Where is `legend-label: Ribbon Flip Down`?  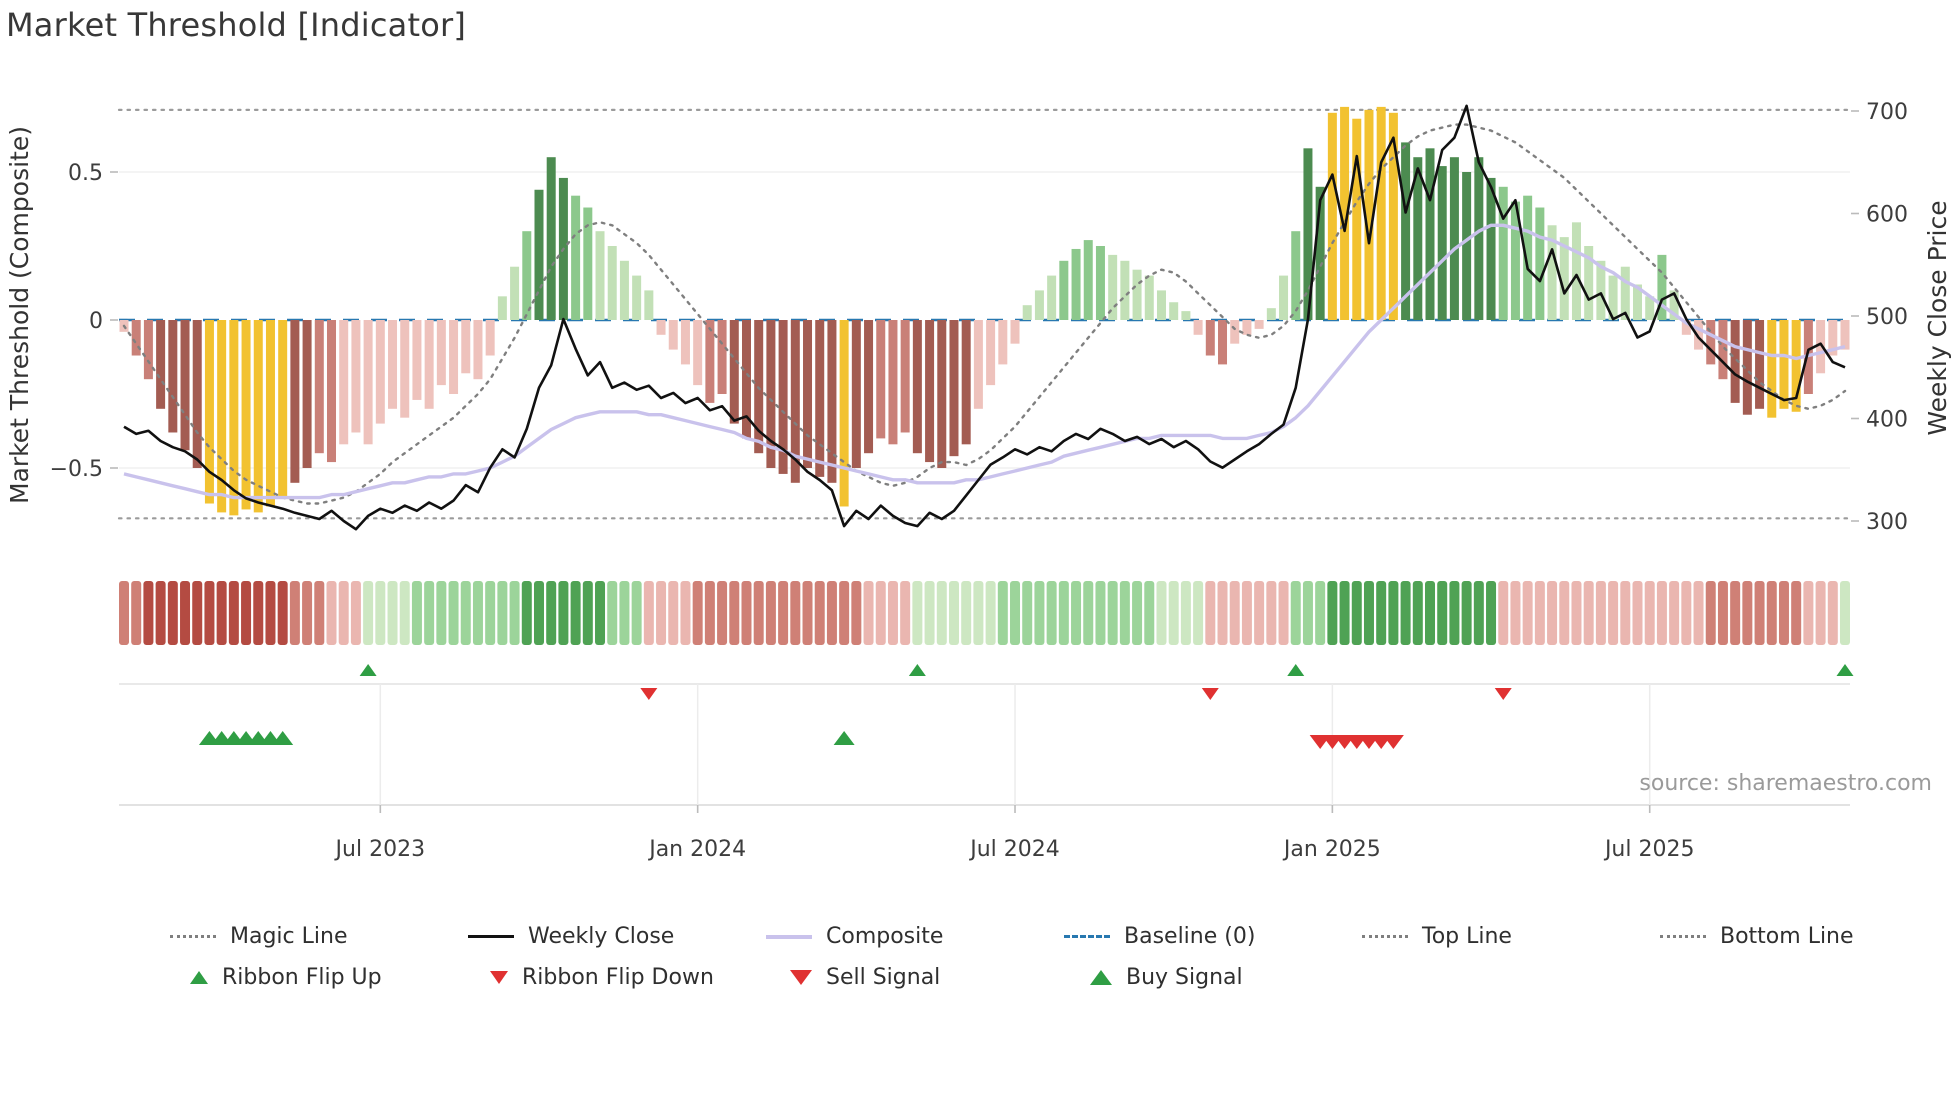
legend-label: Ribbon Flip Down is located at coordinates (618, 977).